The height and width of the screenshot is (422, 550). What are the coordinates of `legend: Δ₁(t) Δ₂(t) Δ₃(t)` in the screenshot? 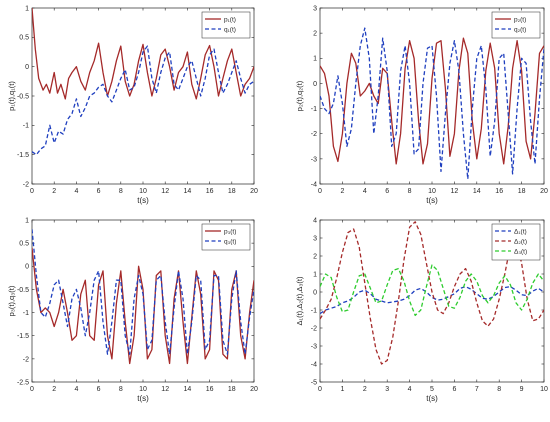 It's located at (516, 242).